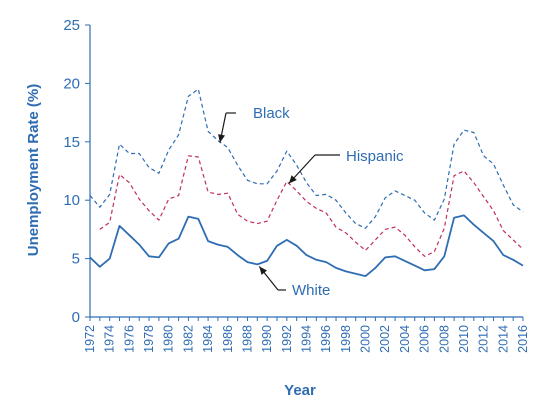 This screenshot has height=411, width=549. I want to click on y-tick-label: 0, so click(76, 317).